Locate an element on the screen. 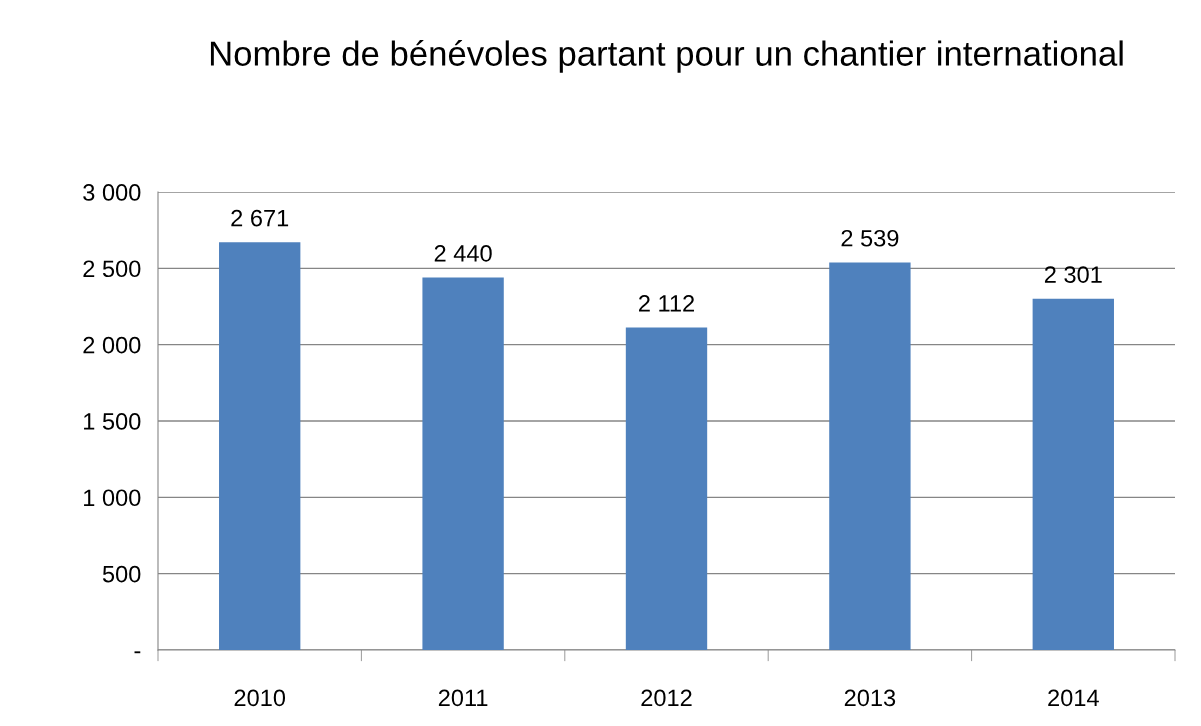 The width and height of the screenshot is (1201, 726). x-tick-label: 2013 is located at coordinates (870, 698).